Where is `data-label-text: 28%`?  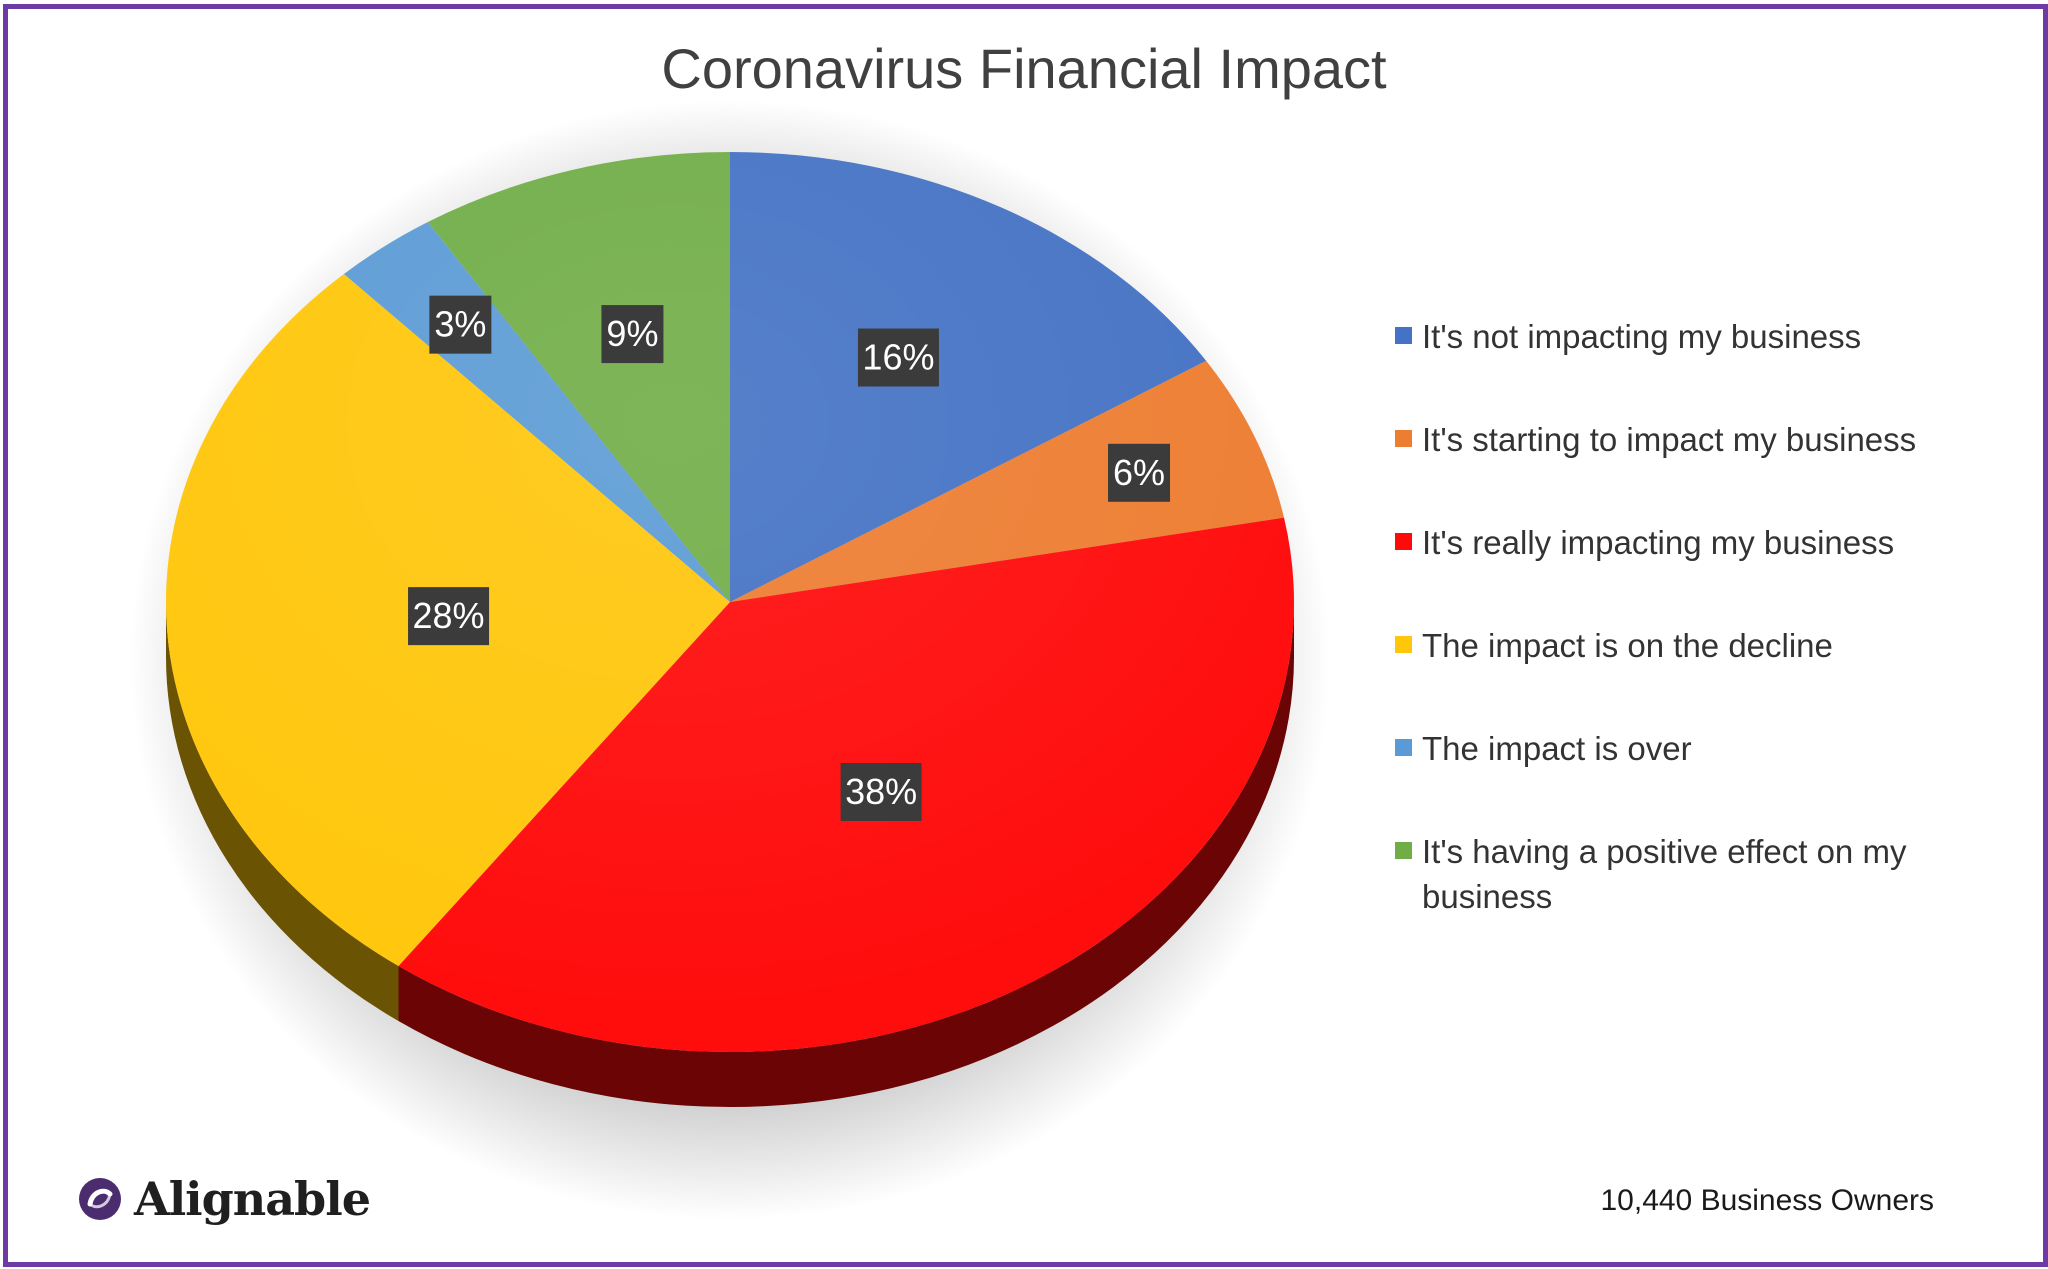 data-label-text: 28% is located at coordinates (449, 615).